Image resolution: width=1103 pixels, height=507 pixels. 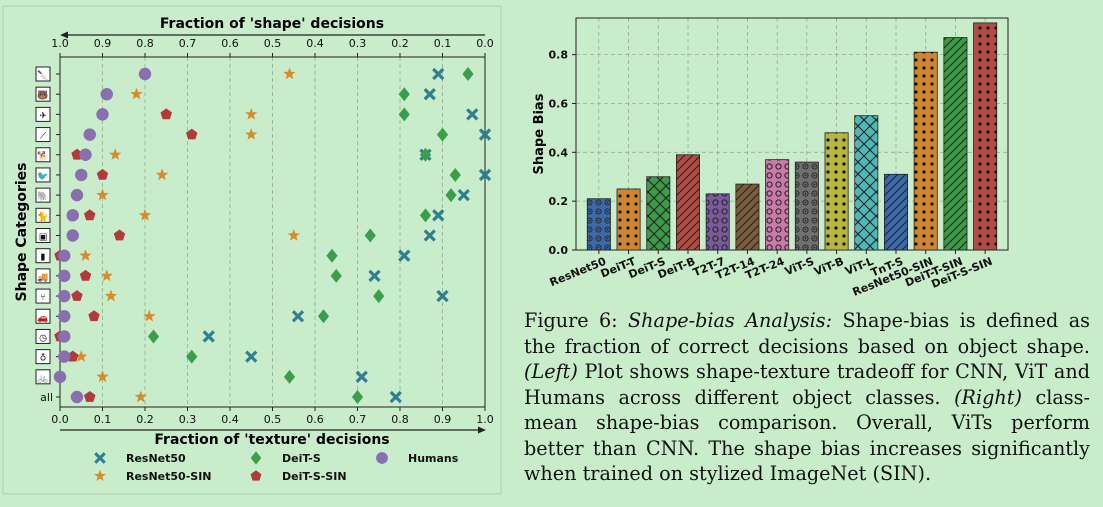 I want to click on bird-icon: 🐦, so click(x=43, y=175).